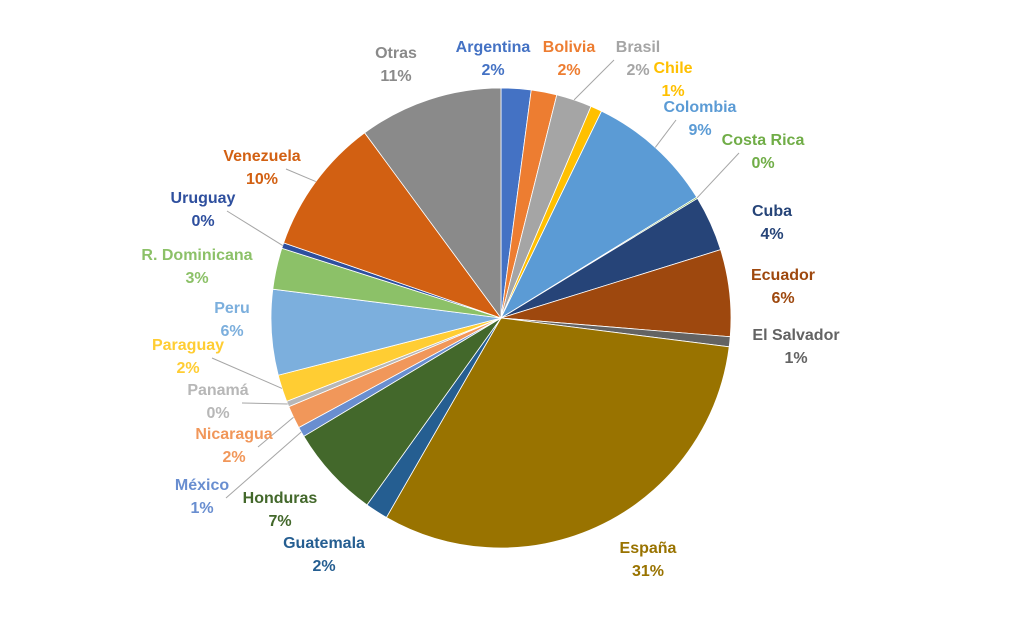 The width and height of the screenshot is (1024, 628). I want to click on slice-percent-paraguay: 2%, so click(187, 368).